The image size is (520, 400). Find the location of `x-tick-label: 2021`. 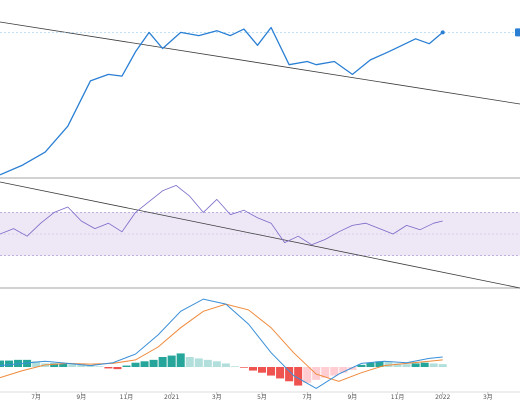

x-tick-label: 2021 is located at coordinates (171, 397).